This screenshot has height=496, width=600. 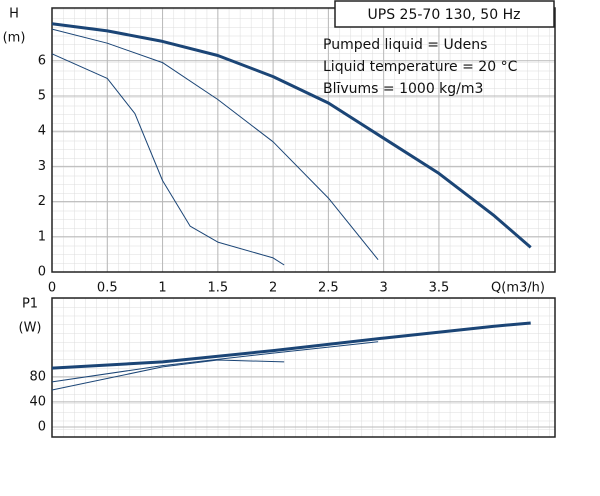 I want to click on y-axis-label: P1, so click(x=30, y=304).